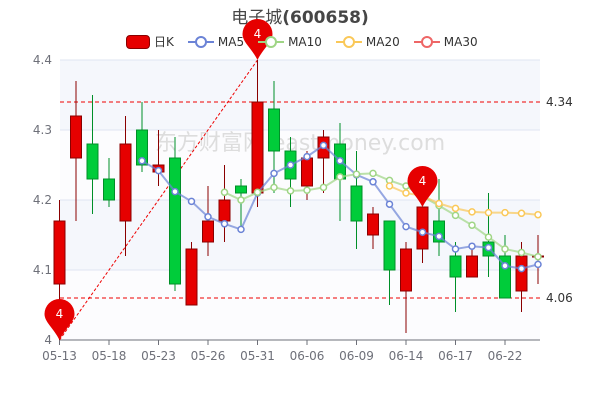  I want to click on chart-title: 电子城(600658), so click(300, 15).